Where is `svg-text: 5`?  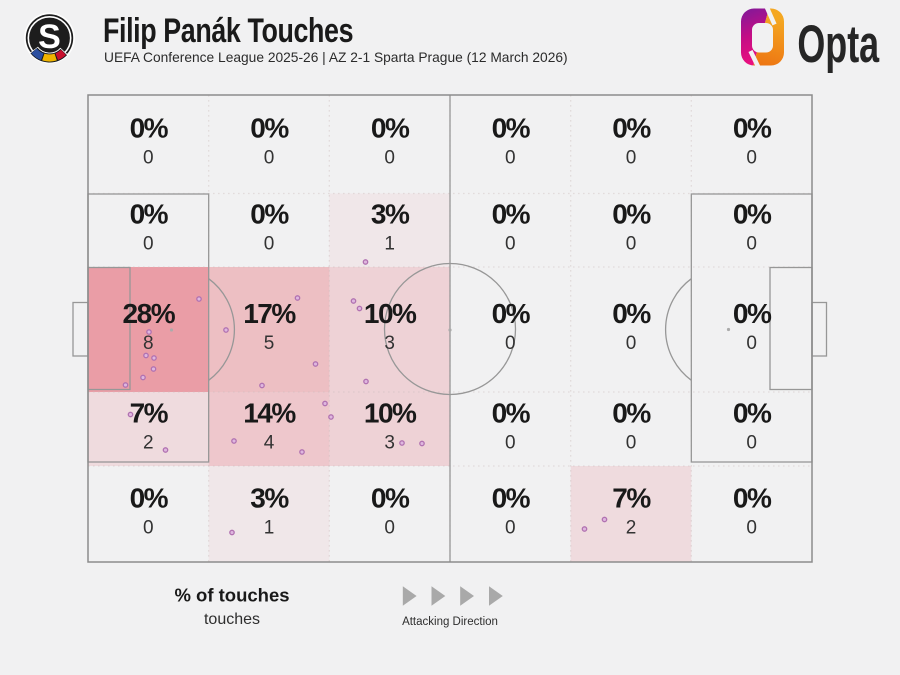 svg-text: 5 is located at coordinates (269, 343).